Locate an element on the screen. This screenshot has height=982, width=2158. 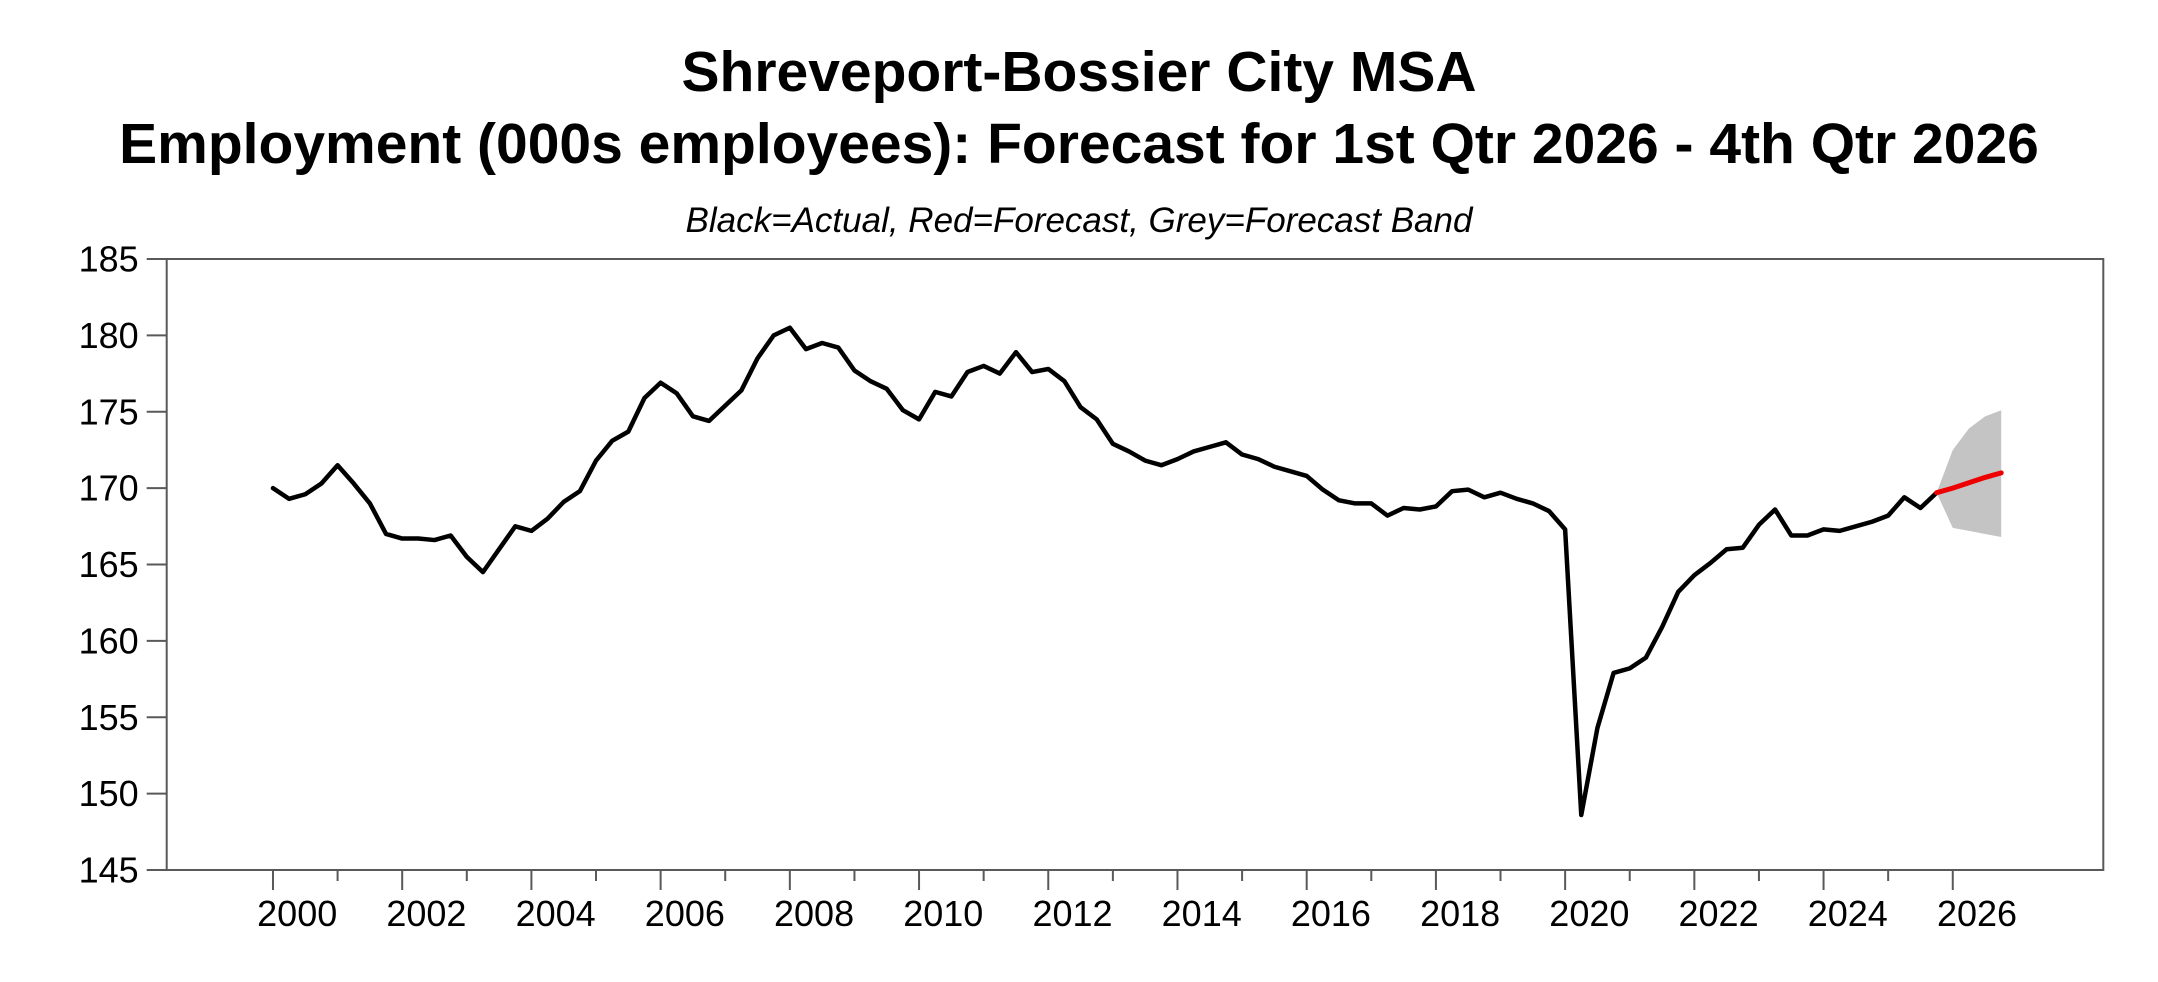
y-axis-tick-label: 180 is located at coordinates (109, 335).